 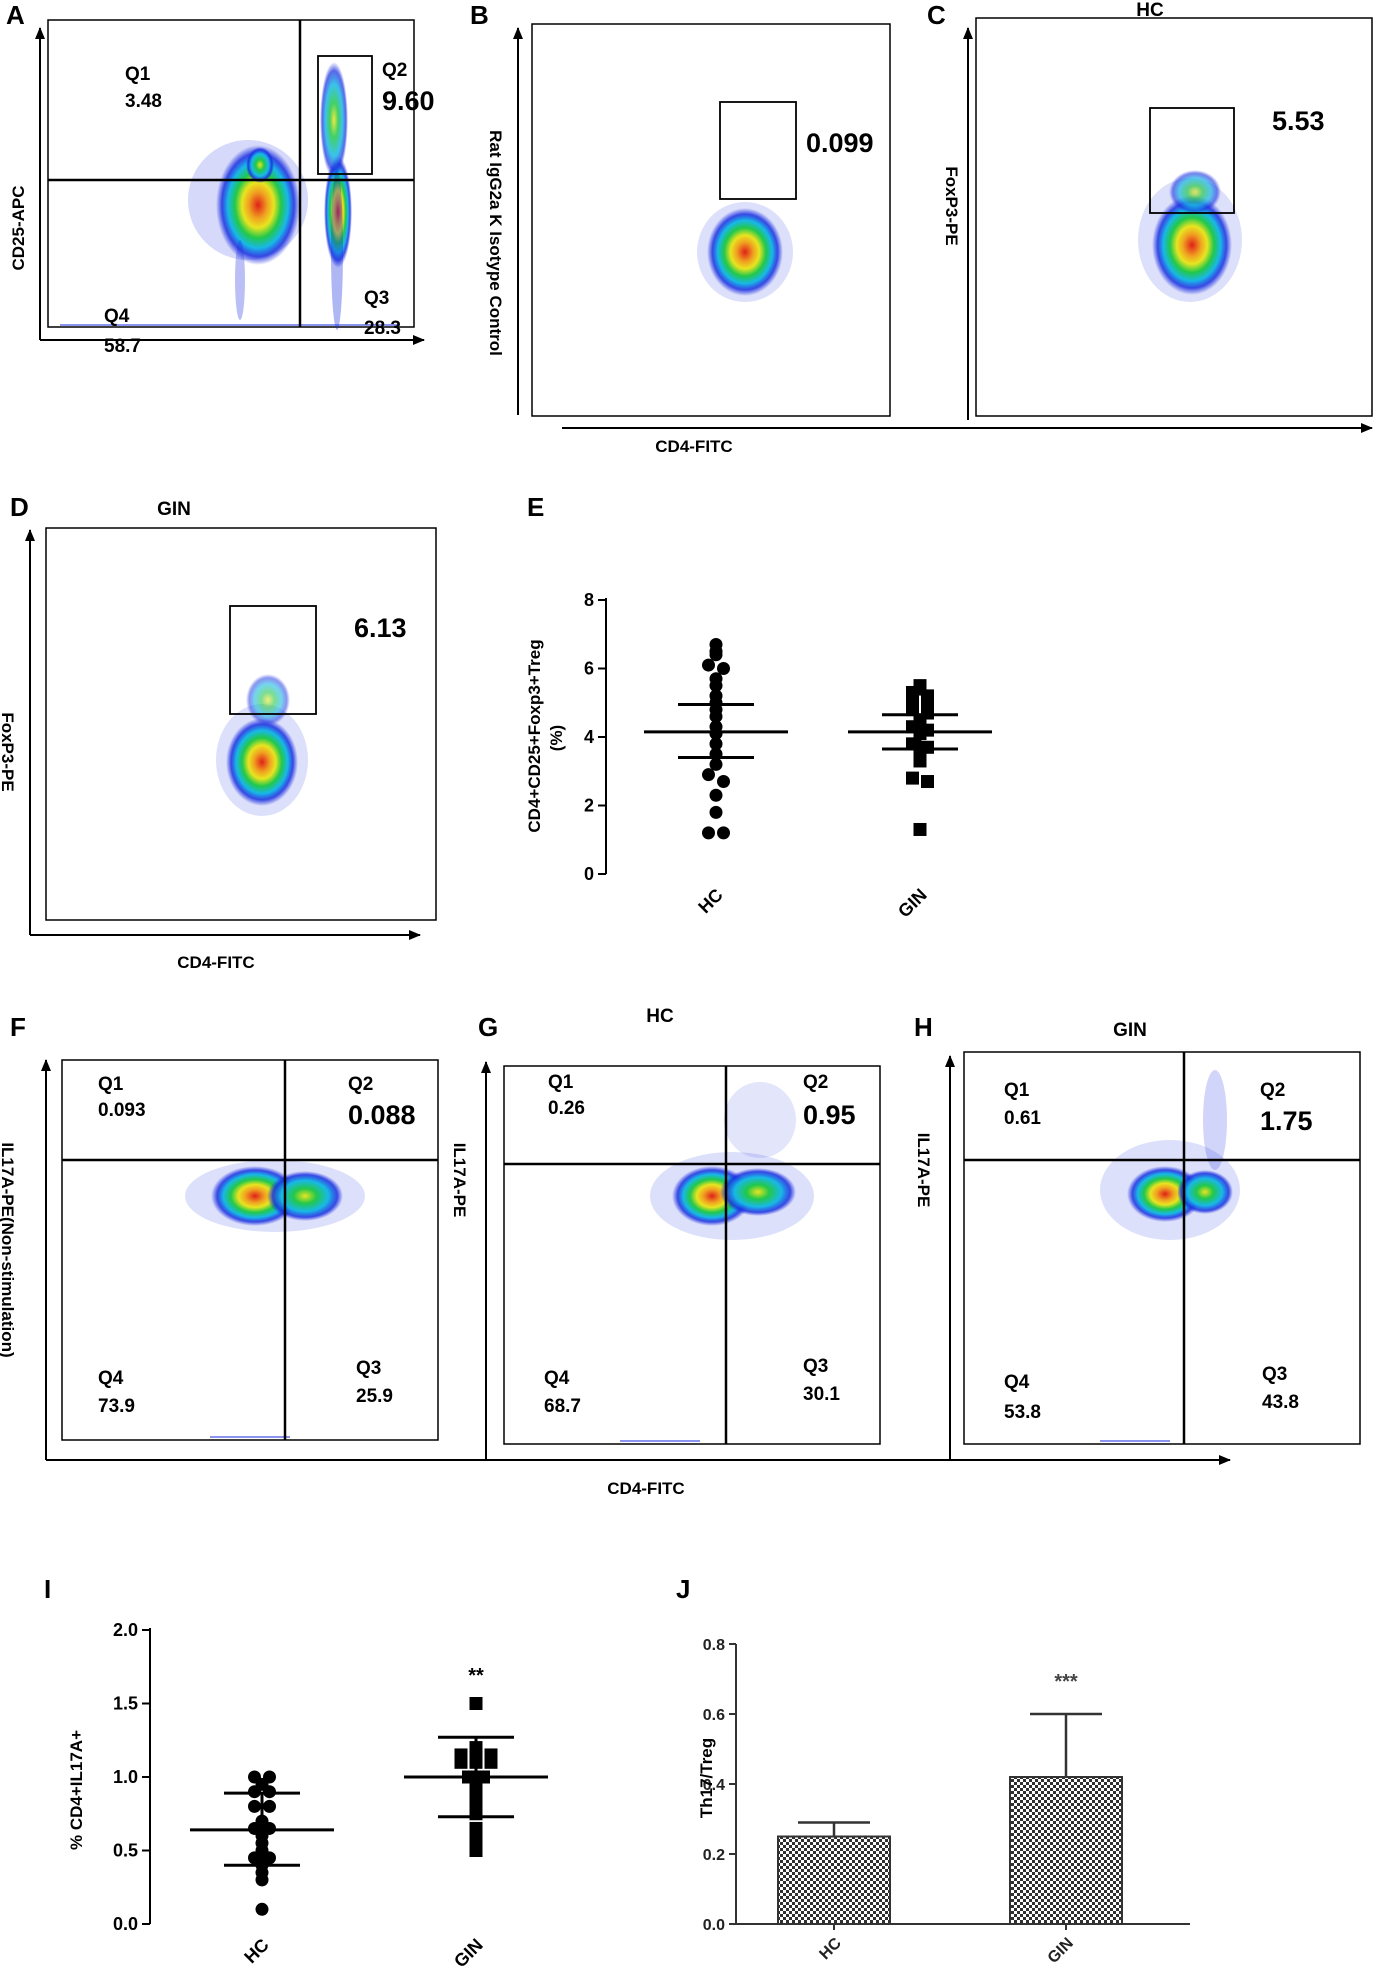 I want to click on x-tick-label: GIN, so click(x=912, y=903).